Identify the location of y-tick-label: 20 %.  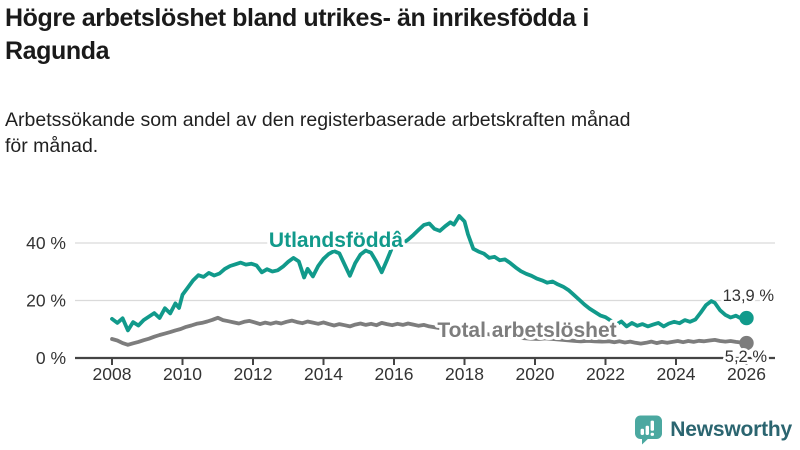
(46, 301).